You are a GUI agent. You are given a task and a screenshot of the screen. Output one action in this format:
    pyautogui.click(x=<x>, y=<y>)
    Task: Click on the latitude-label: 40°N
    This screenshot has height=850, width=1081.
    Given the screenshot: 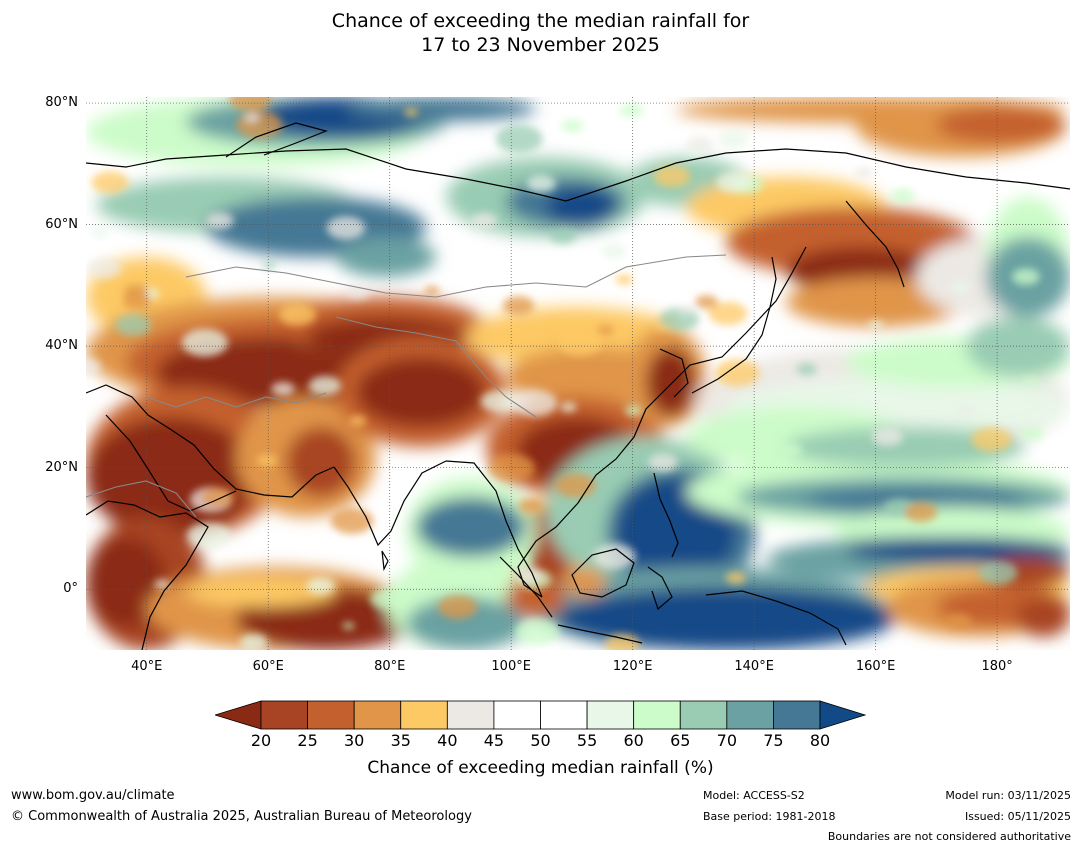 What is the action you would take?
    pyautogui.click(x=61, y=346)
    